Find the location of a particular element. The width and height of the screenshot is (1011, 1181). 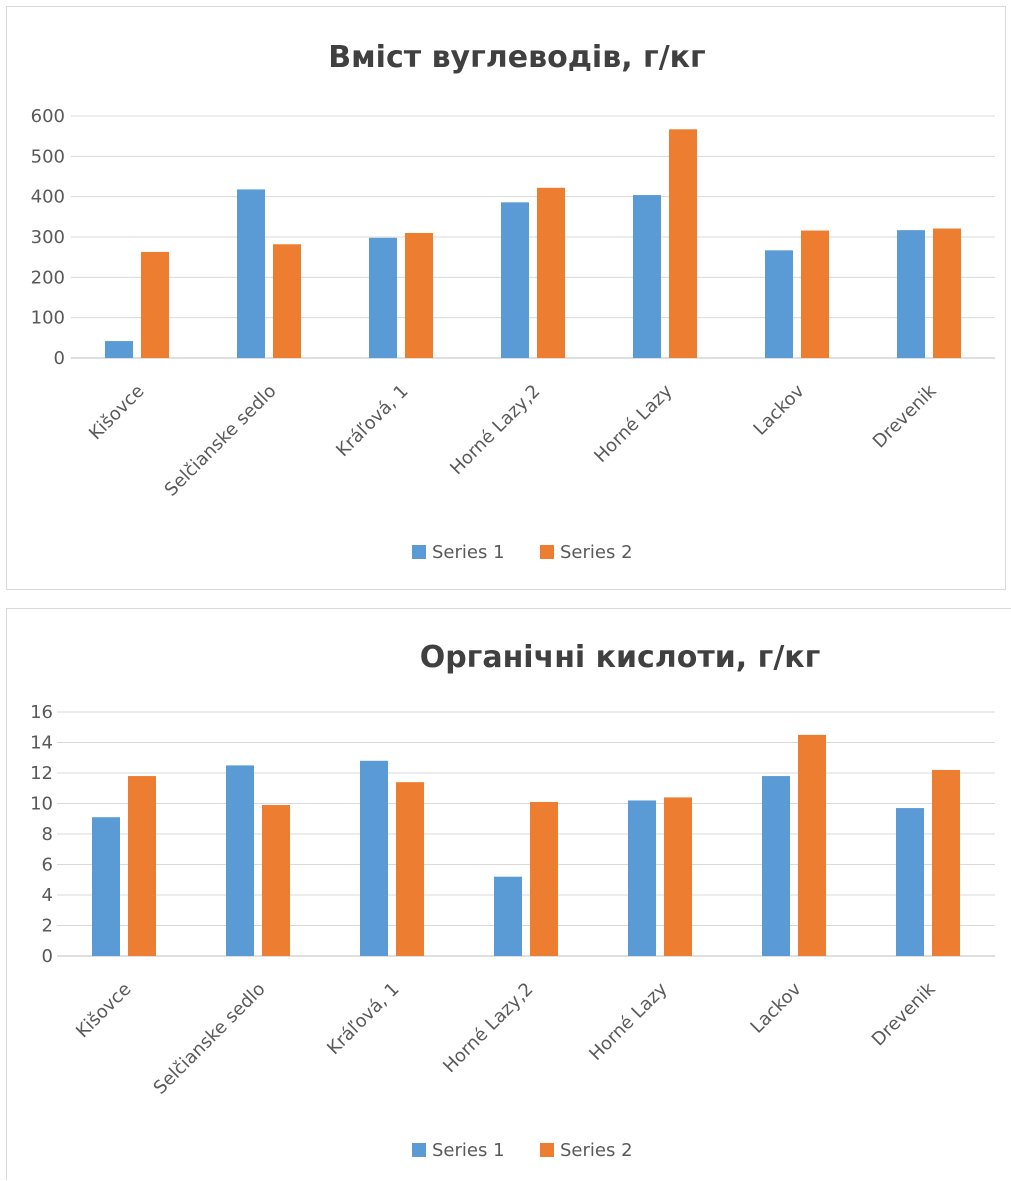

chart-title: Органічні кислоти, г/кг is located at coordinates (620, 657).